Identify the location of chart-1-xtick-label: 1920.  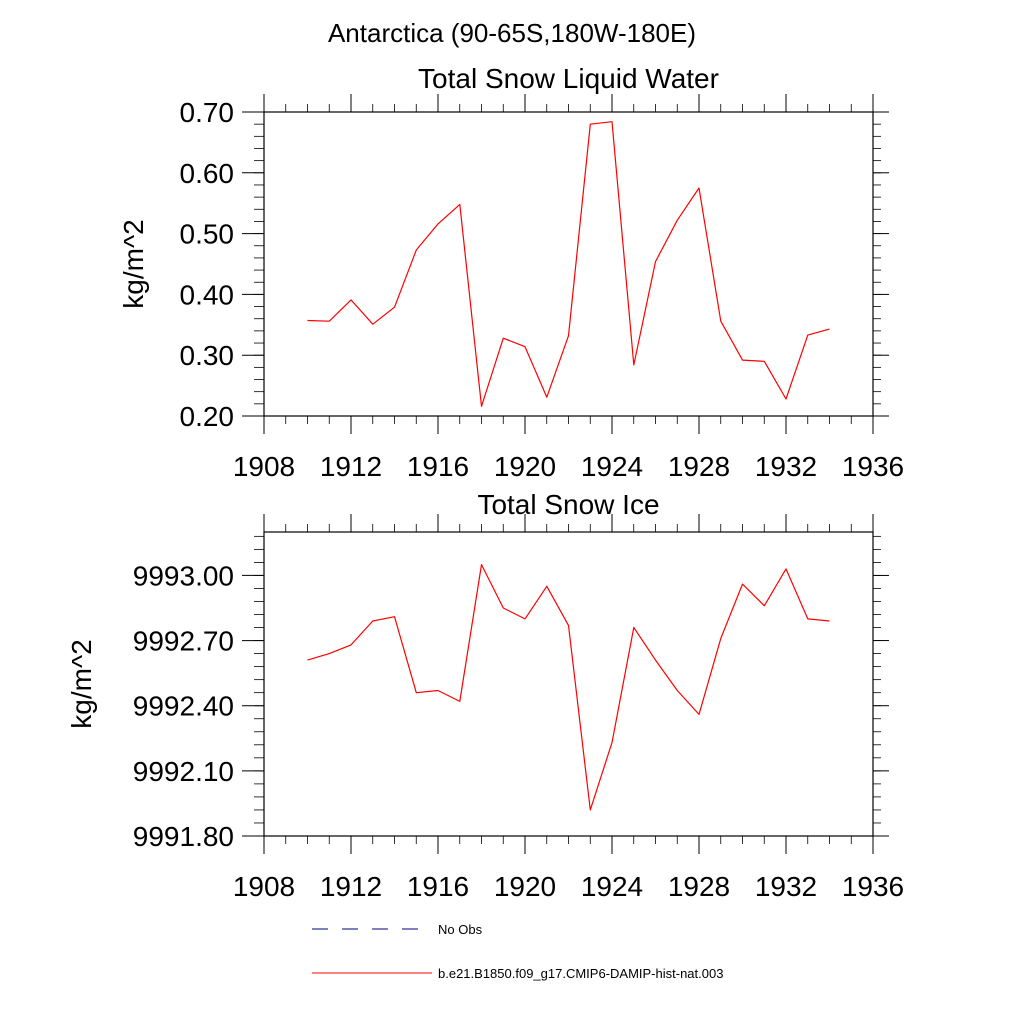
(525, 886).